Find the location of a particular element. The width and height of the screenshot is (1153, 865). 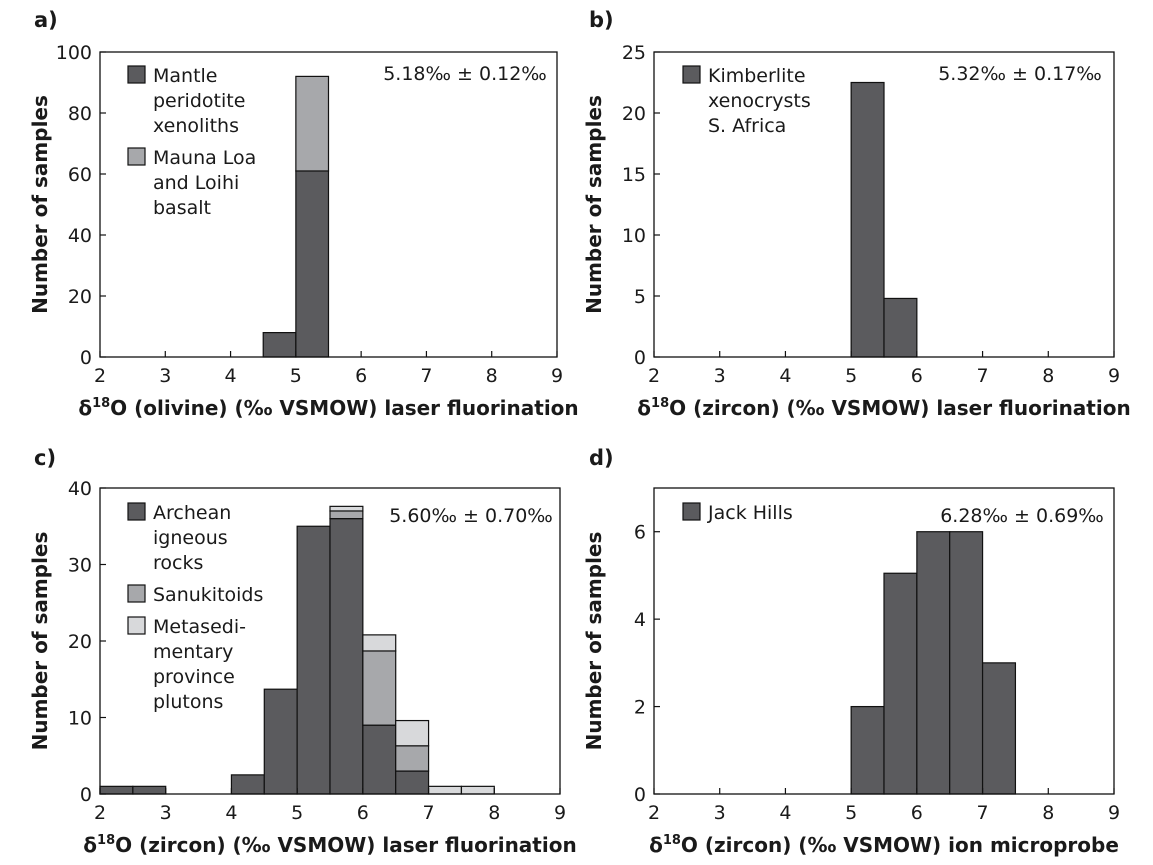

y-tick-label: 2 is located at coordinates (640, 708).